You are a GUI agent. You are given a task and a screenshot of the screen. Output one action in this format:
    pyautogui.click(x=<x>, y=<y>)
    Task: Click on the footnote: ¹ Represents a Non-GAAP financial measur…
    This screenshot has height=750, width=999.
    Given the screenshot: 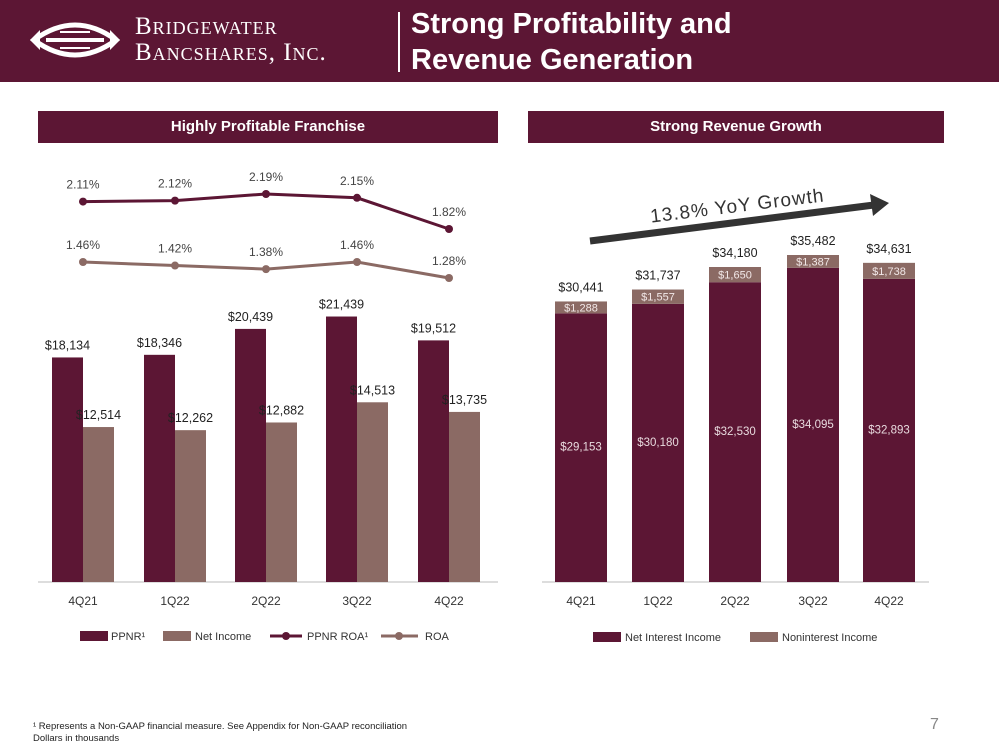 What is the action you would take?
    pyautogui.click(x=220, y=733)
    